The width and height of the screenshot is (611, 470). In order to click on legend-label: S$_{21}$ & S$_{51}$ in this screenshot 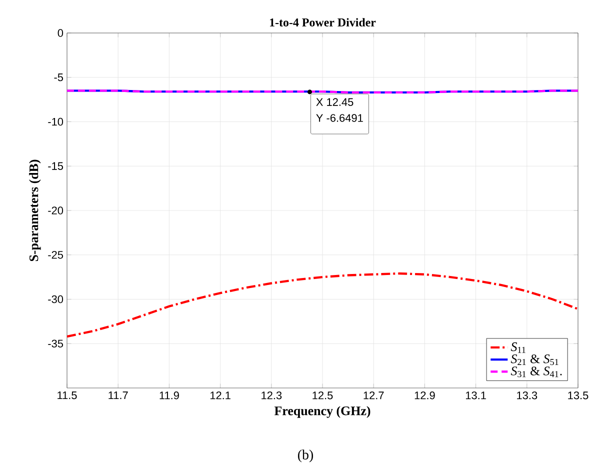, I will do `click(534, 360)`.